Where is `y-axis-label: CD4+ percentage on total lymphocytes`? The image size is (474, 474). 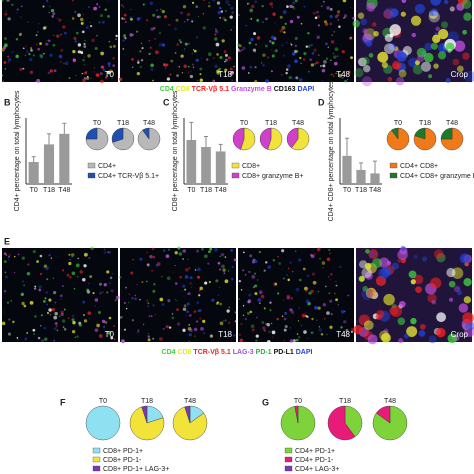 y-axis-label: CD4+ percentage on total lymphocytes is located at coordinates (17, 150).